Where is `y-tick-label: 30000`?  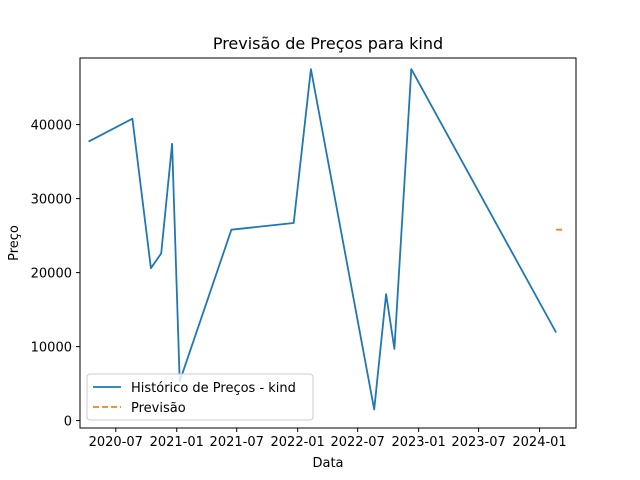
y-tick-label: 30000 is located at coordinates (51, 200).